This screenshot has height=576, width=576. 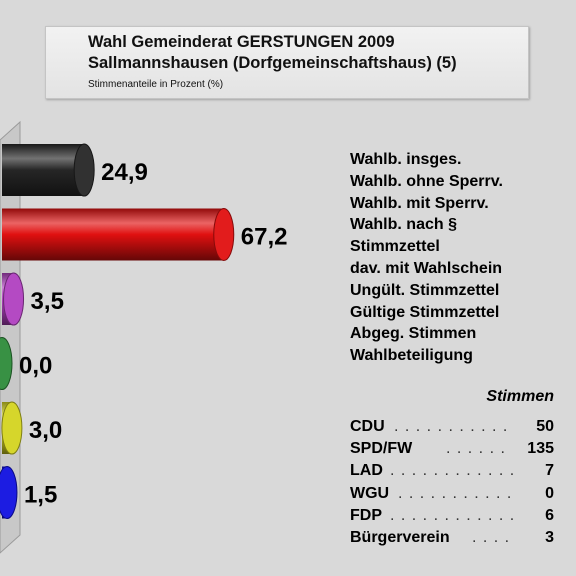 What do you see at coordinates (40, 495) in the screenshot?
I see `bar-value-label: 1,5` at bounding box center [40, 495].